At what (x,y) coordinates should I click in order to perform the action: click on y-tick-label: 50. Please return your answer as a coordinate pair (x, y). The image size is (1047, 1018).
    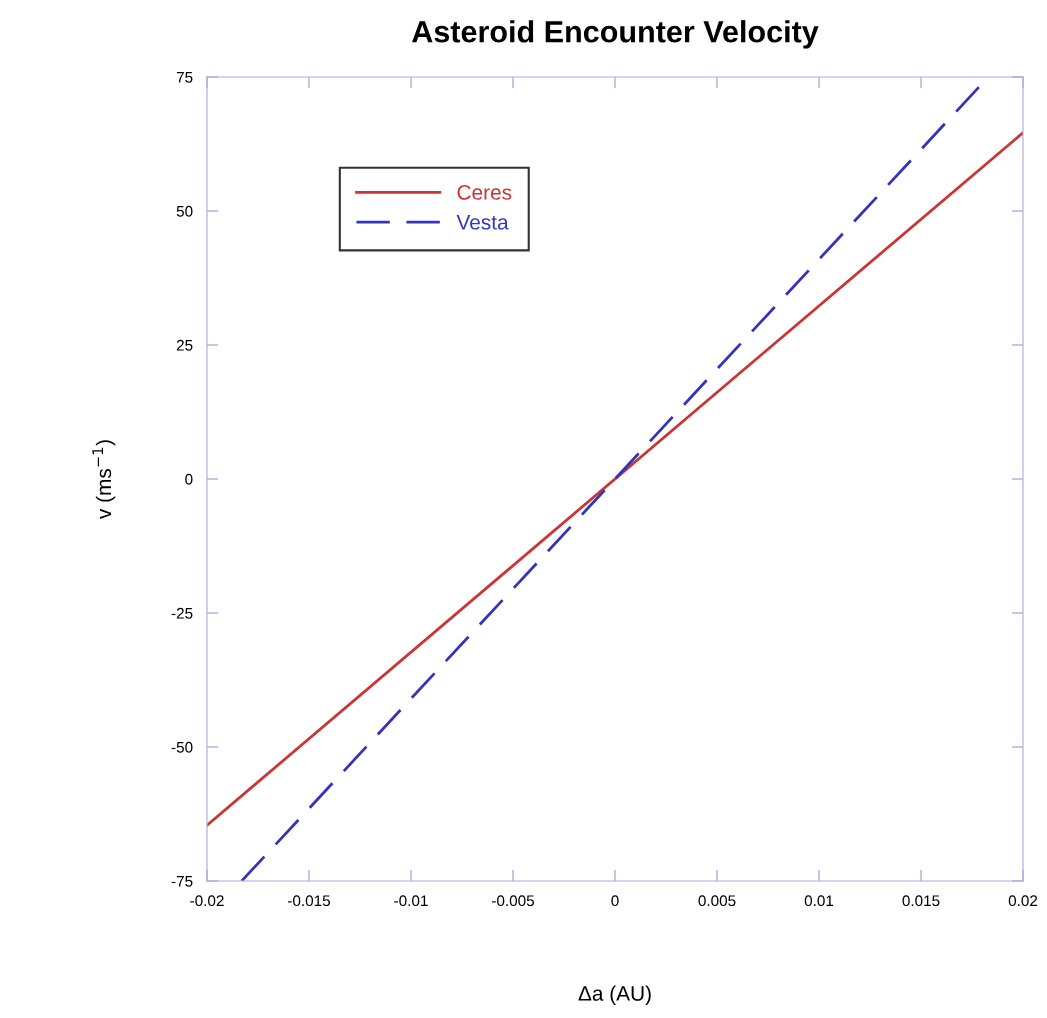
    Looking at the image, I should click on (184, 211).